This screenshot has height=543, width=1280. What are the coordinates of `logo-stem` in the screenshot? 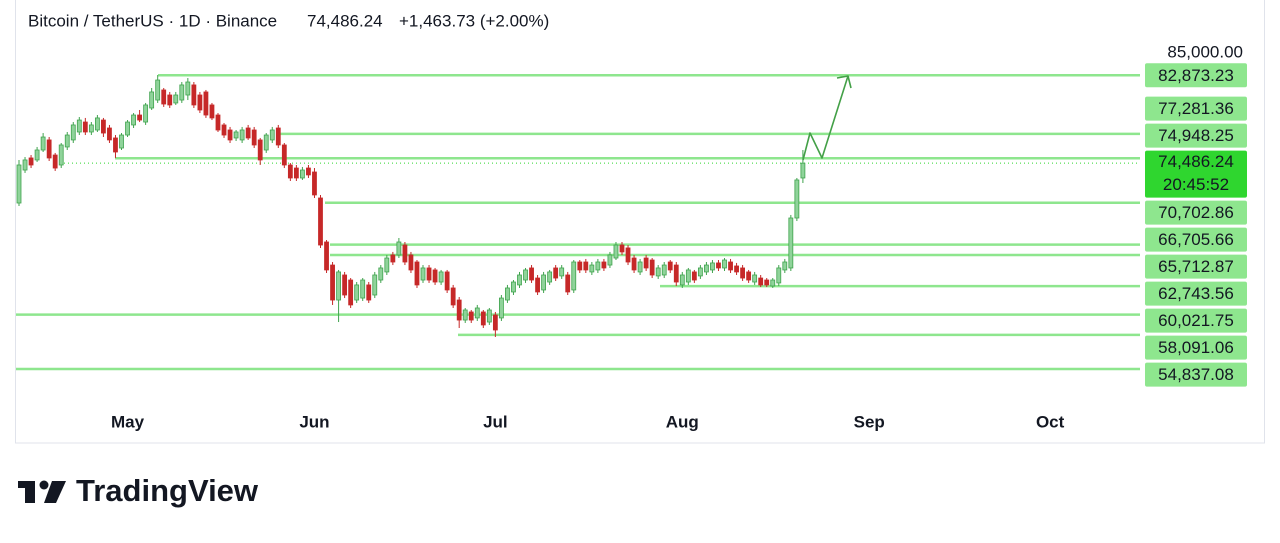 It's located at (30, 492).